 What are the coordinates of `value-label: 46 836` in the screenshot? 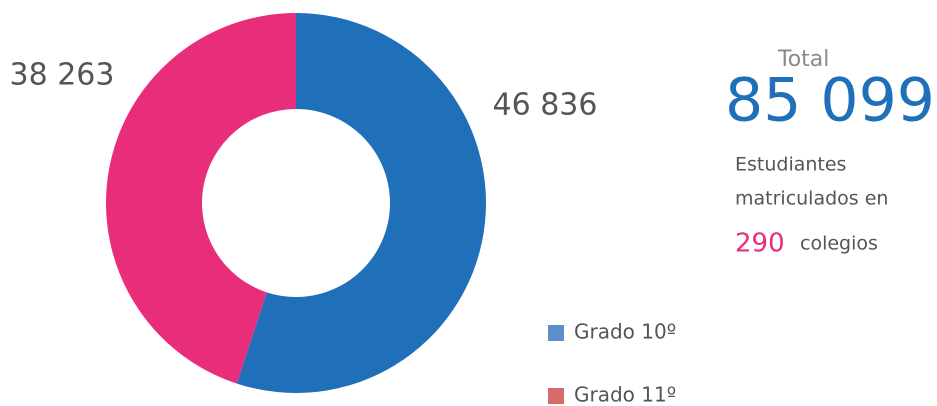 It's located at (545, 105).